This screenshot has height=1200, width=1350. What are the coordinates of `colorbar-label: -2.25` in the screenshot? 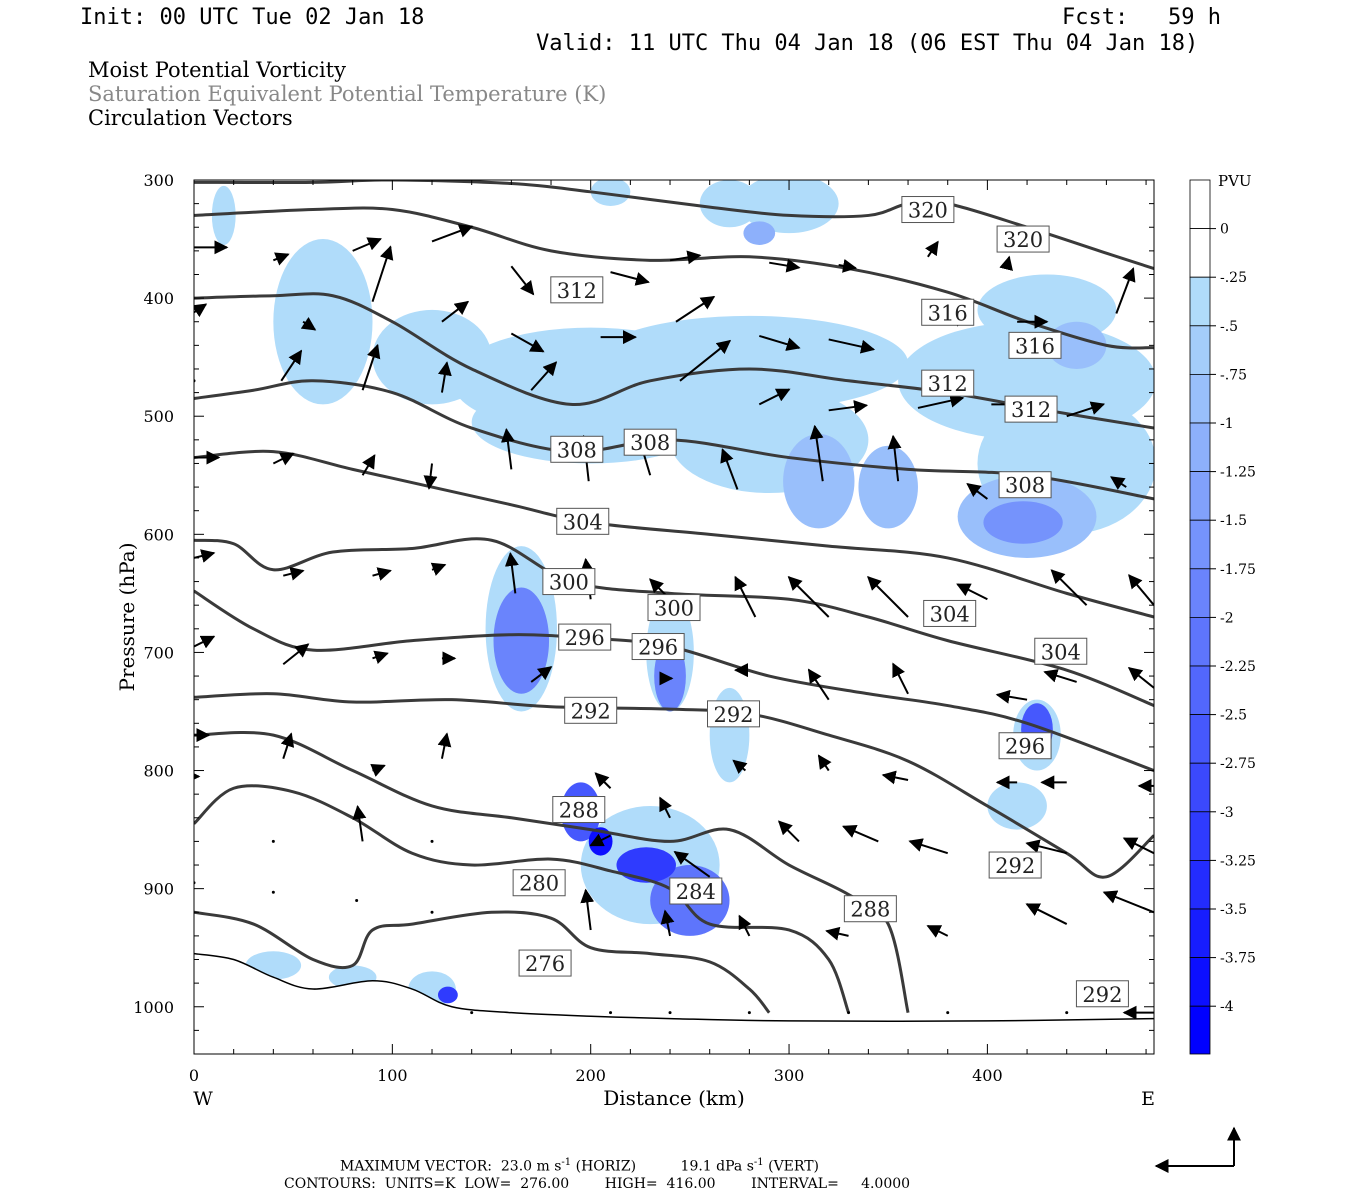 It's located at (1238, 667).